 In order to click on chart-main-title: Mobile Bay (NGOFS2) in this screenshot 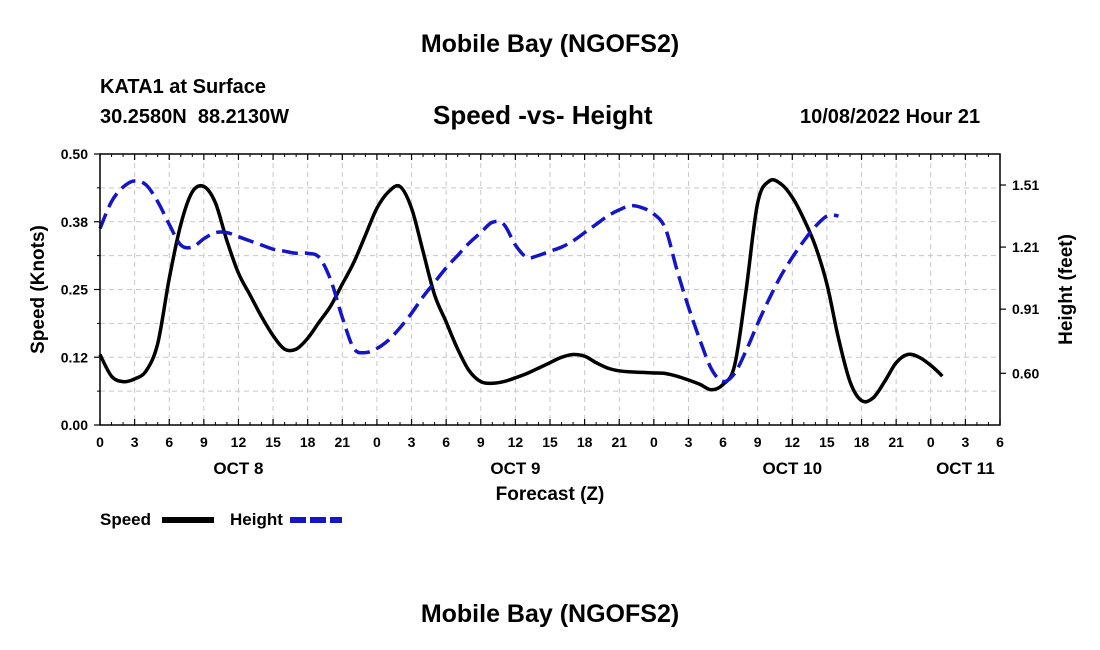, I will do `click(550, 44)`.